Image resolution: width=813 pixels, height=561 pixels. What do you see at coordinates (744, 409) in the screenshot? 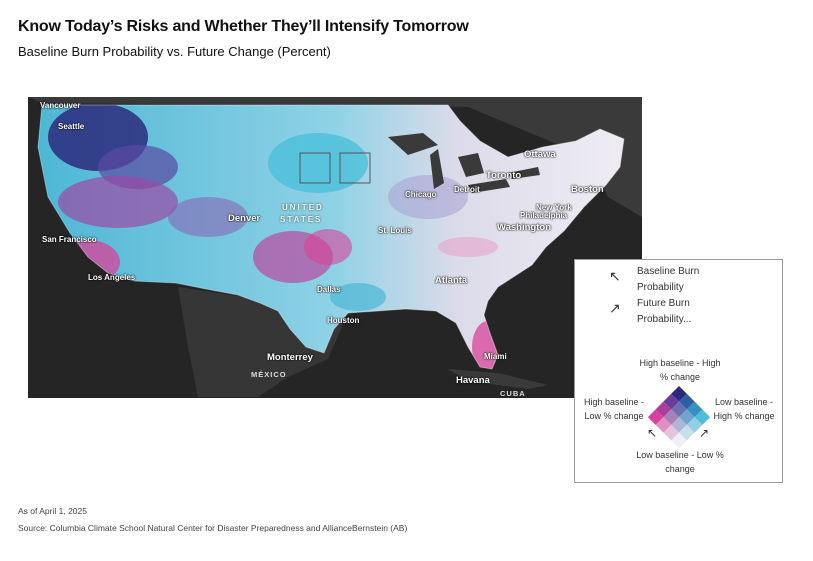
I see `legend-right-label: Low baseline - High % change` at bounding box center [744, 409].